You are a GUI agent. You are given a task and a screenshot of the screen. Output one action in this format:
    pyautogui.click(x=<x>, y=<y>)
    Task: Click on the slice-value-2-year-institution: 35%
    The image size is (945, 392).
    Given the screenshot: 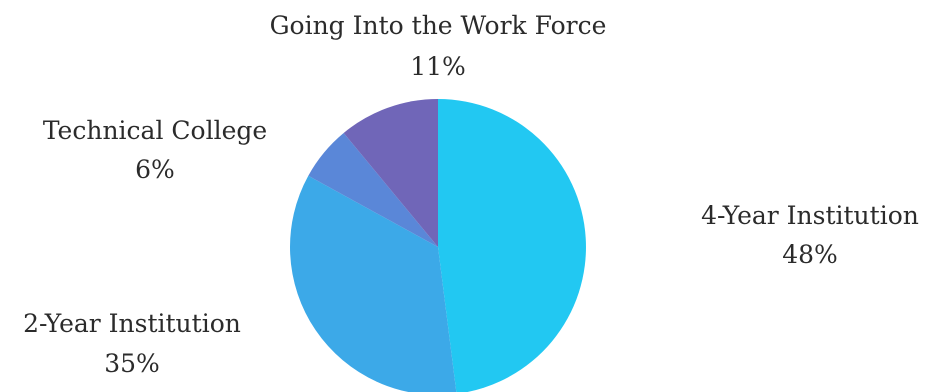 What is the action you would take?
    pyautogui.click(x=132, y=363)
    